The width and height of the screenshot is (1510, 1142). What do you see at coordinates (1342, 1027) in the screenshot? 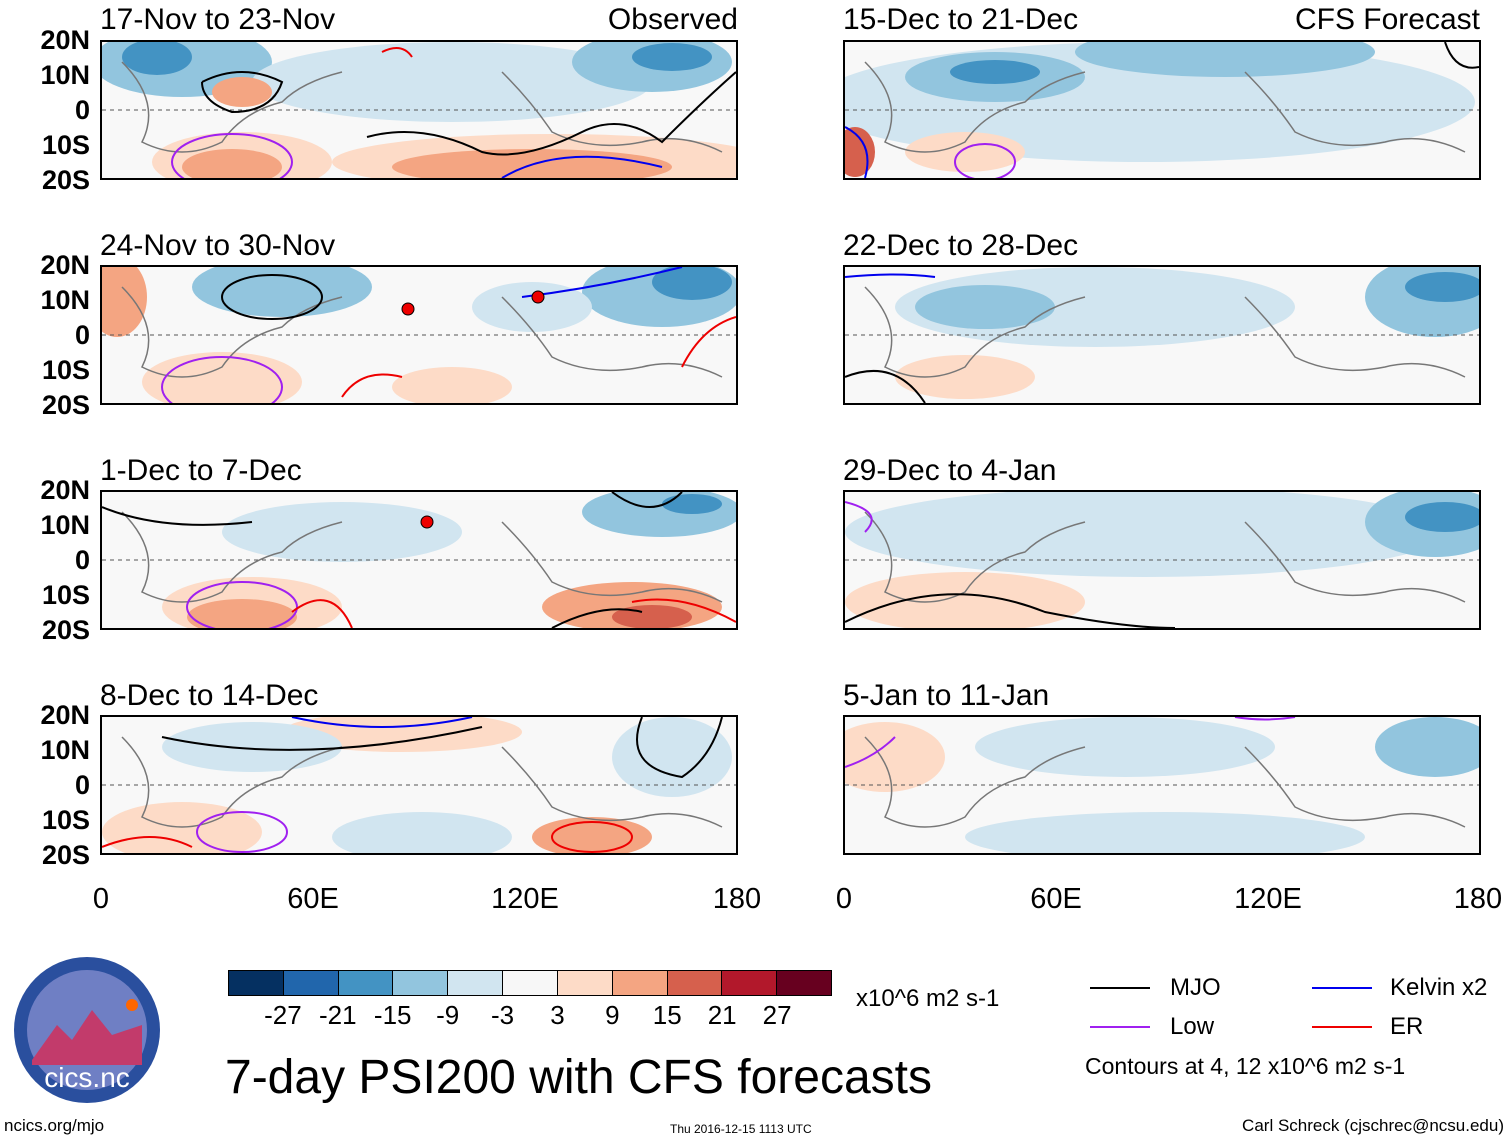
I see `legend-swatch-er` at bounding box center [1342, 1027].